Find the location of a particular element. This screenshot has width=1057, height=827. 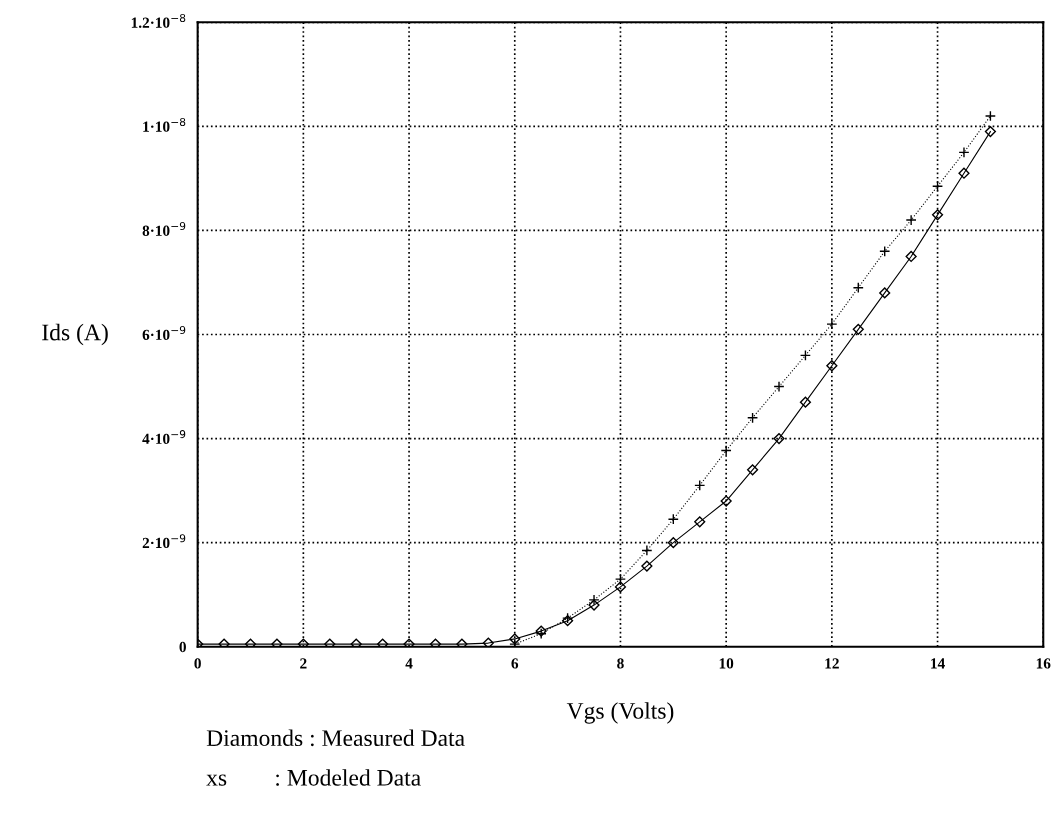

y-axis-title: Ids (A) is located at coordinates (75, 334).